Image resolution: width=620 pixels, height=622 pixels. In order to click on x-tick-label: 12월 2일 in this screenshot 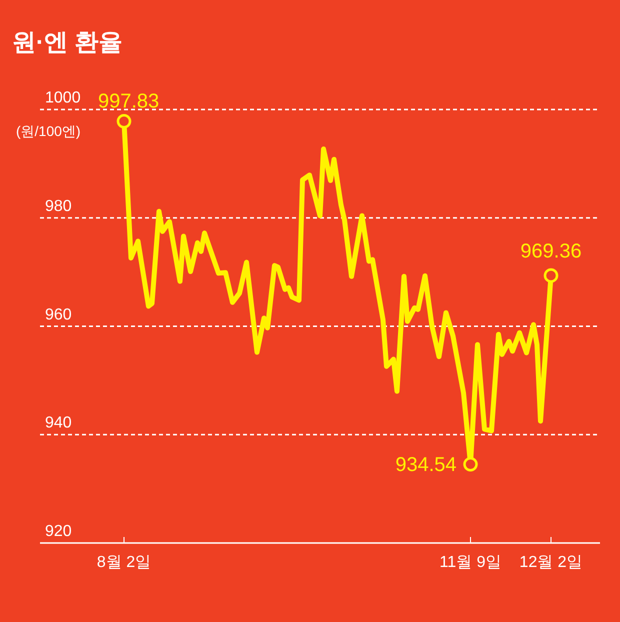, I will do `click(551, 562)`.